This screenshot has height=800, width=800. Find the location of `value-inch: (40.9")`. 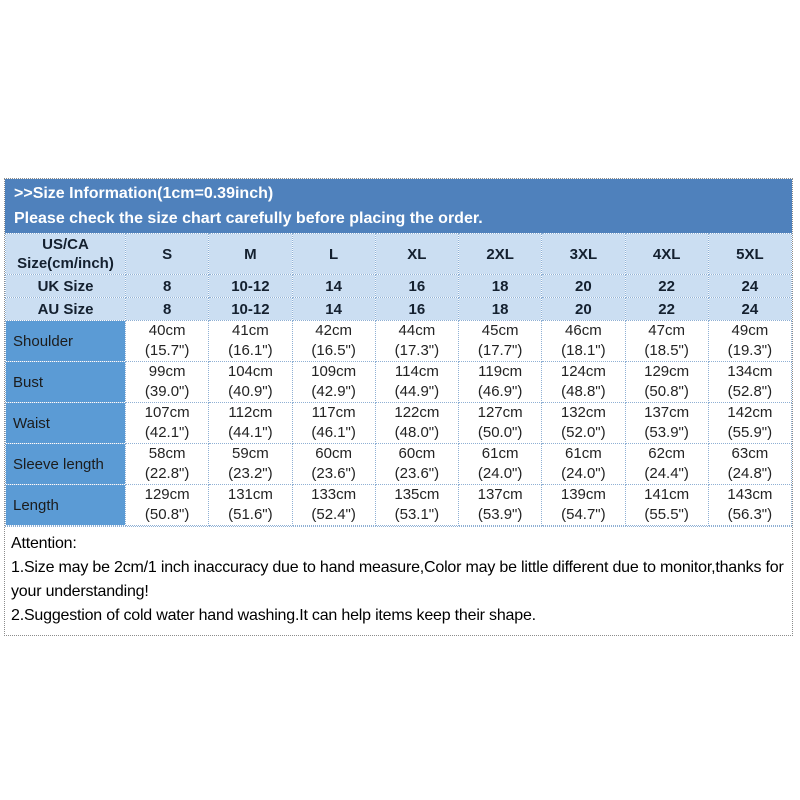

value-inch: (40.9") is located at coordinates (250, 391).